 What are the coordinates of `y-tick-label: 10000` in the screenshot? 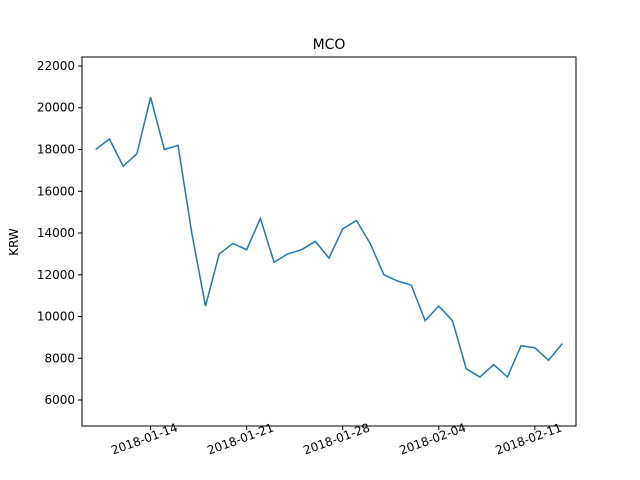 It's located at (56, 317).